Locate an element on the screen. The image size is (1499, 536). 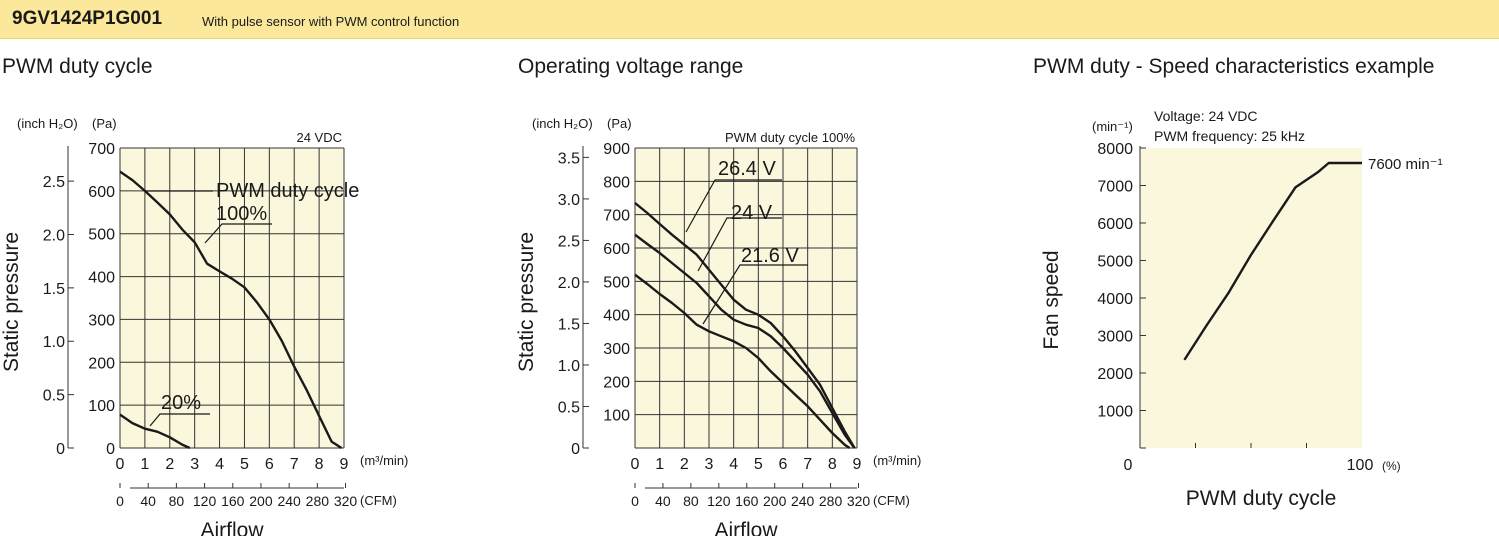
y-tick-label: 2000 is located at coordinates (1115, 374).